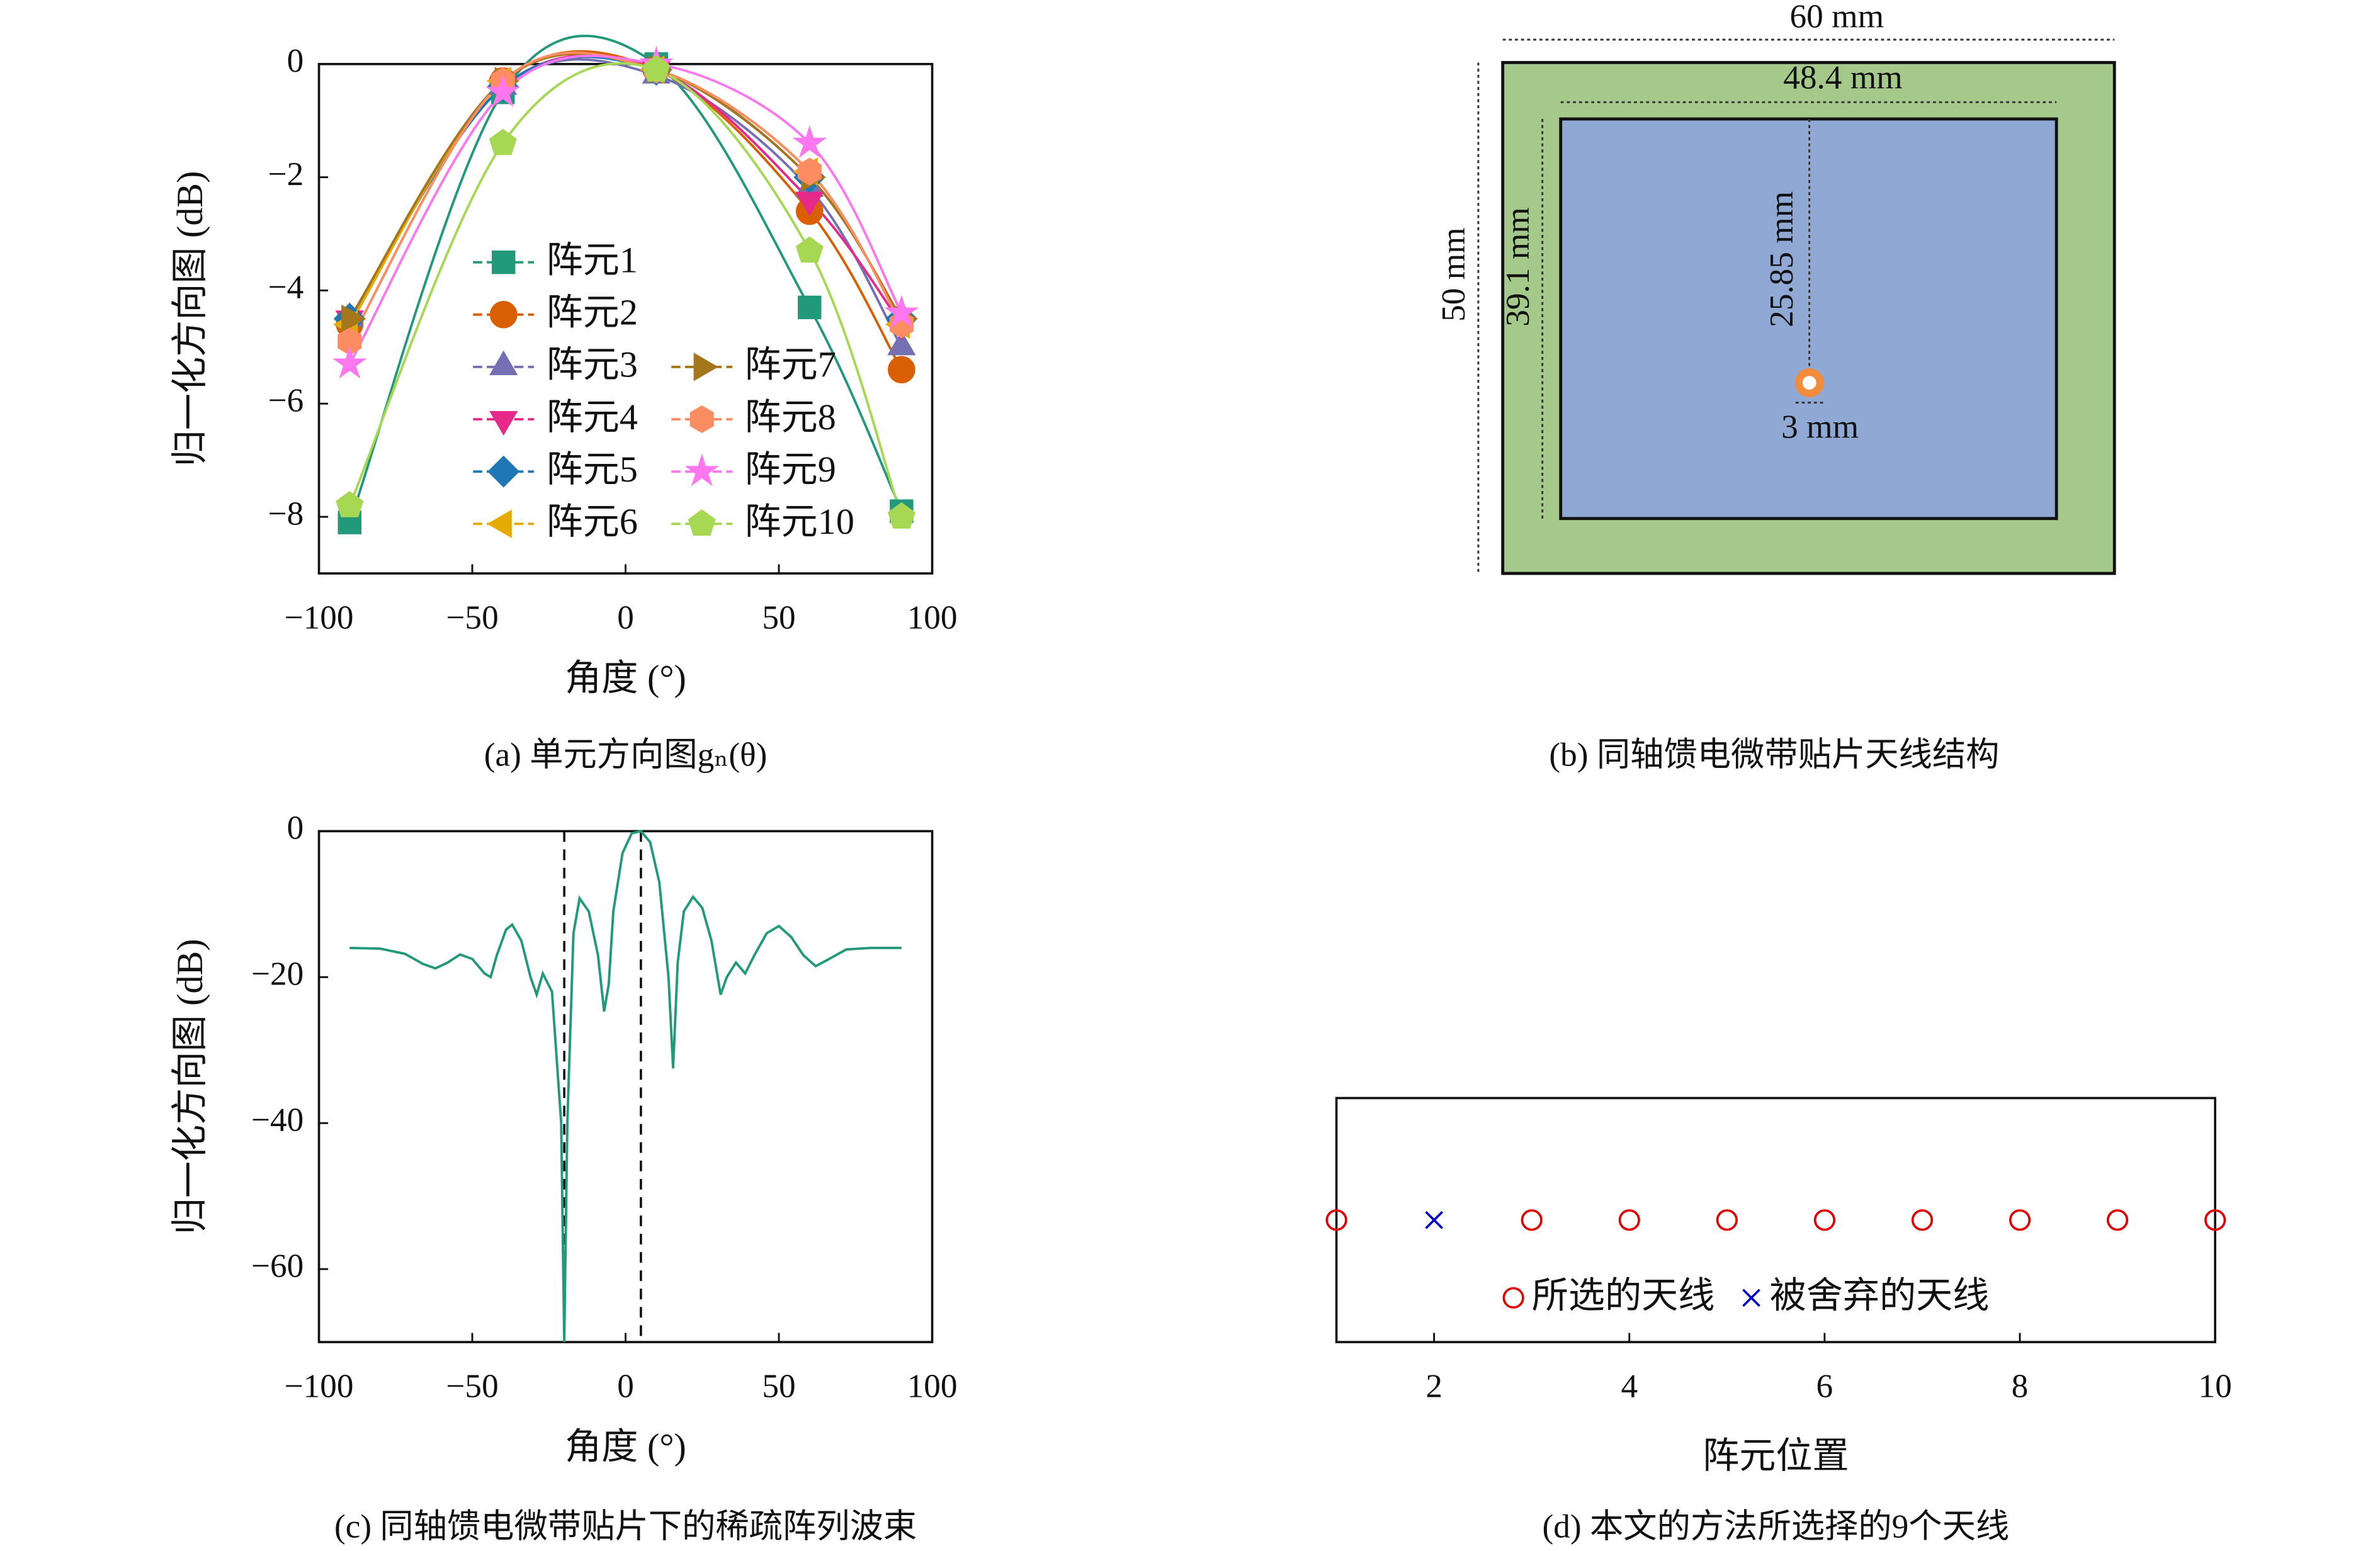  Describe the element at coordinates (592, 365) in the screenshot. I see `legend-label: 阵元3` at that location.